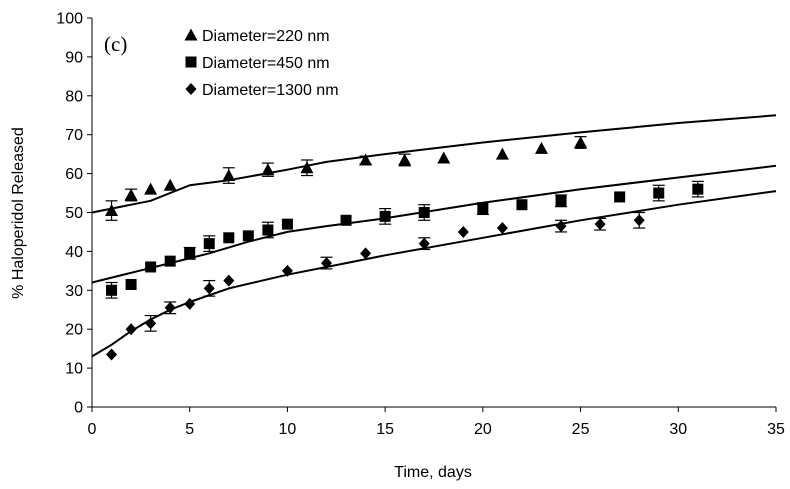 This screenshot has width=790, height=489. I want to click on x-tick-label: 10, so click(288, 429).